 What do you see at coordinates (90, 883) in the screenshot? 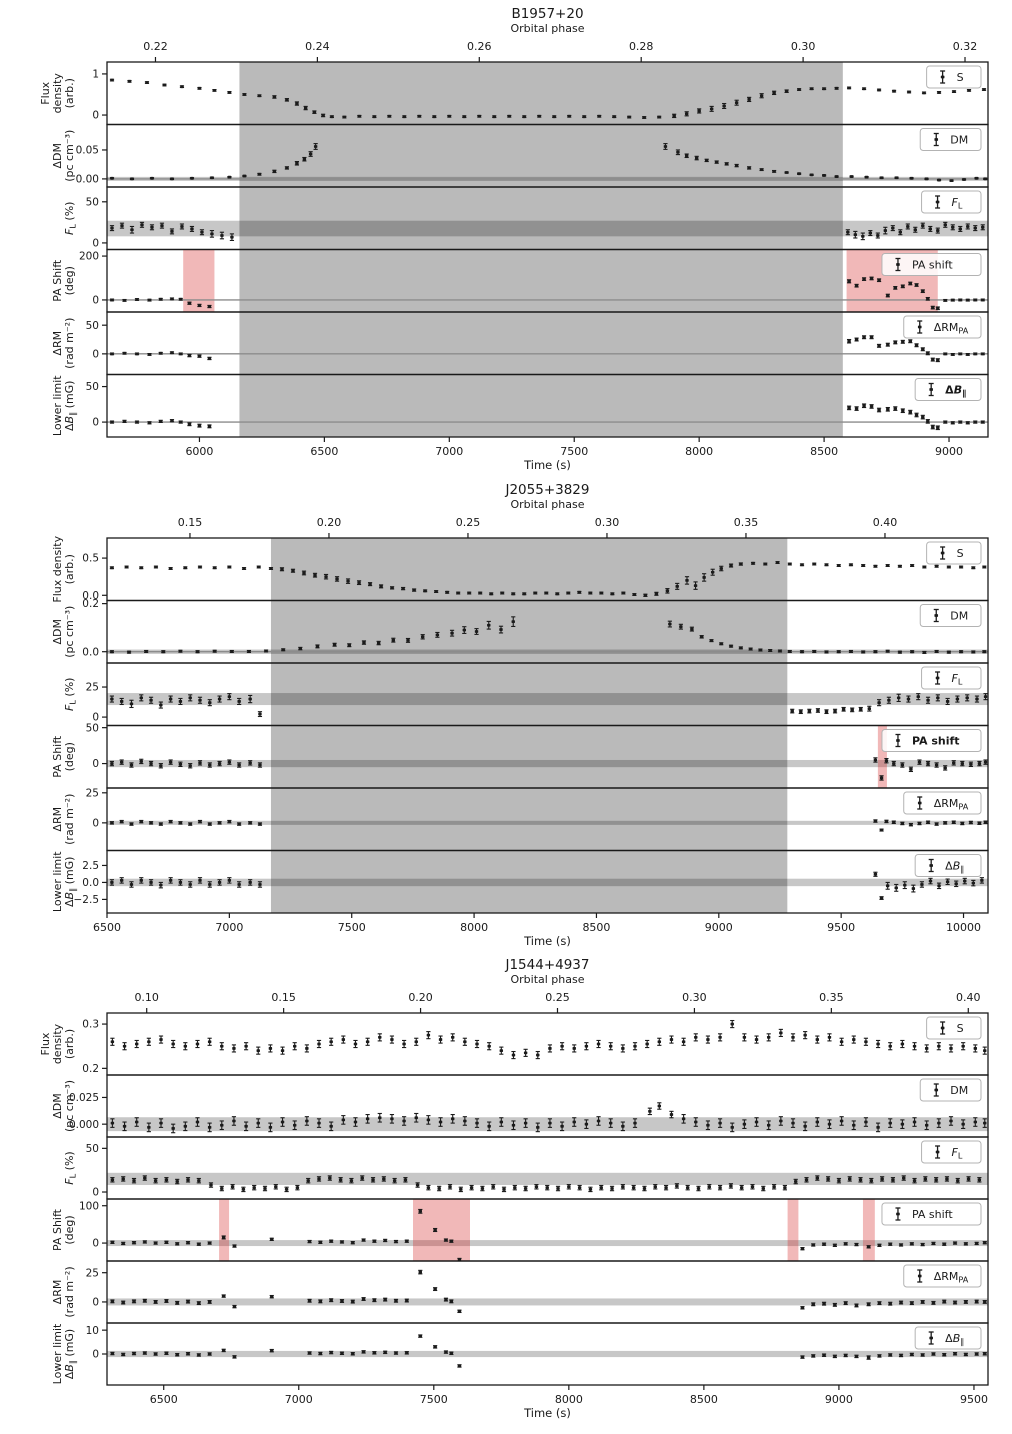
I see `y-tick-label: 0.0` at bounding box center [90, 883].